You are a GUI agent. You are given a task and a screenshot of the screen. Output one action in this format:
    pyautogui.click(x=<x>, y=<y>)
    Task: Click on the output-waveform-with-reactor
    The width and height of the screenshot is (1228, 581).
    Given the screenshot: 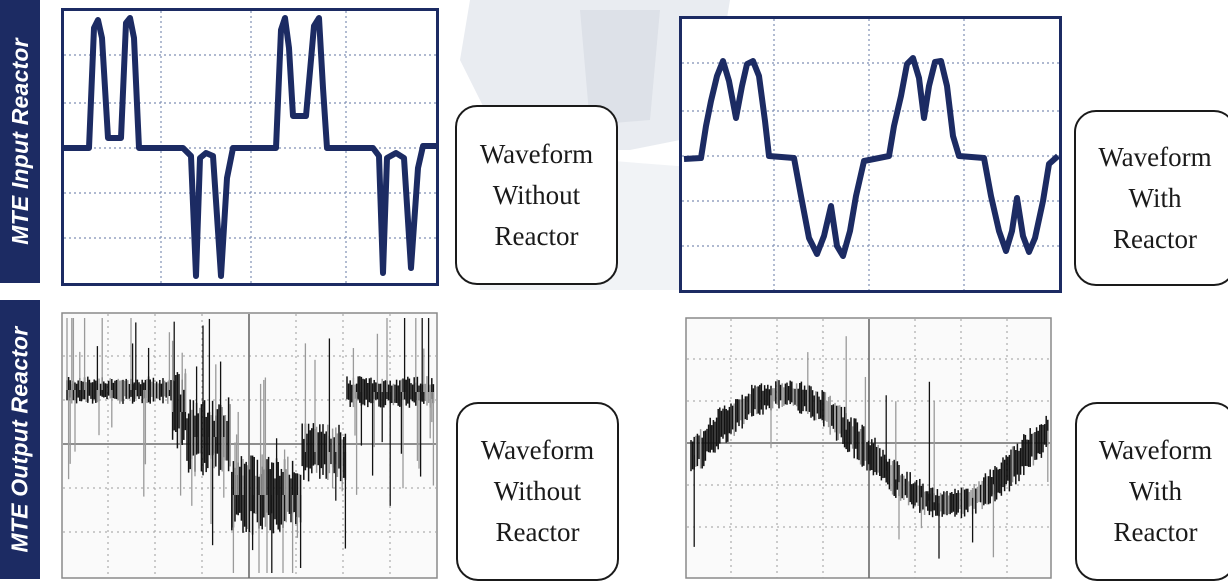 What is the action you would take?
    pyautogui.click(x=868, y=448)
    